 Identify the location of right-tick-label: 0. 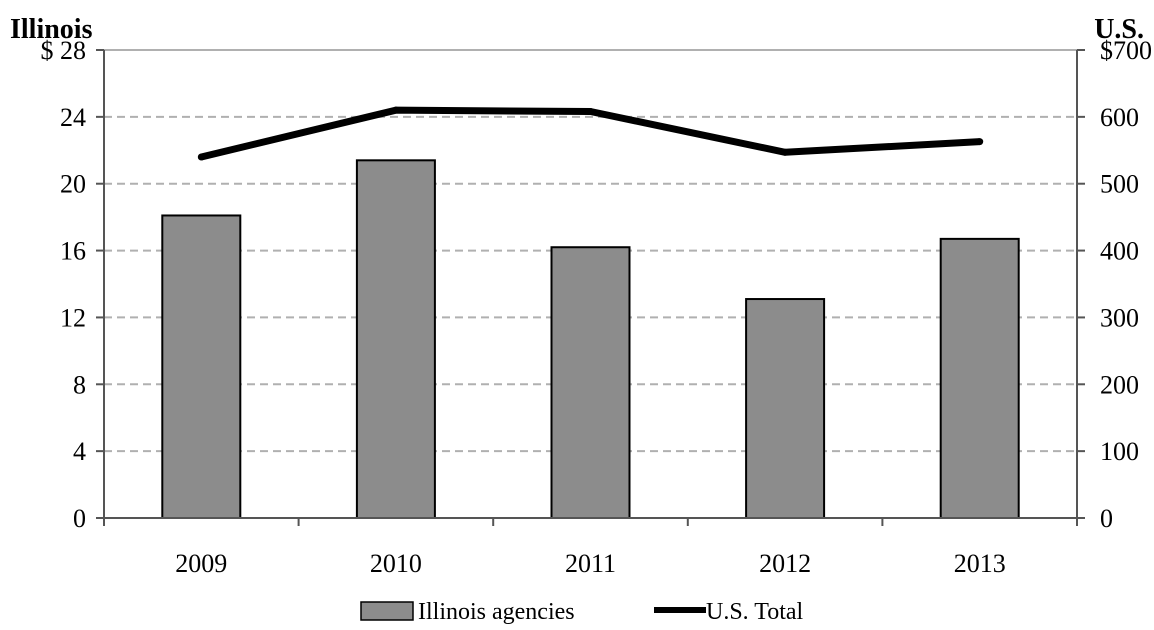
(1106, 518).